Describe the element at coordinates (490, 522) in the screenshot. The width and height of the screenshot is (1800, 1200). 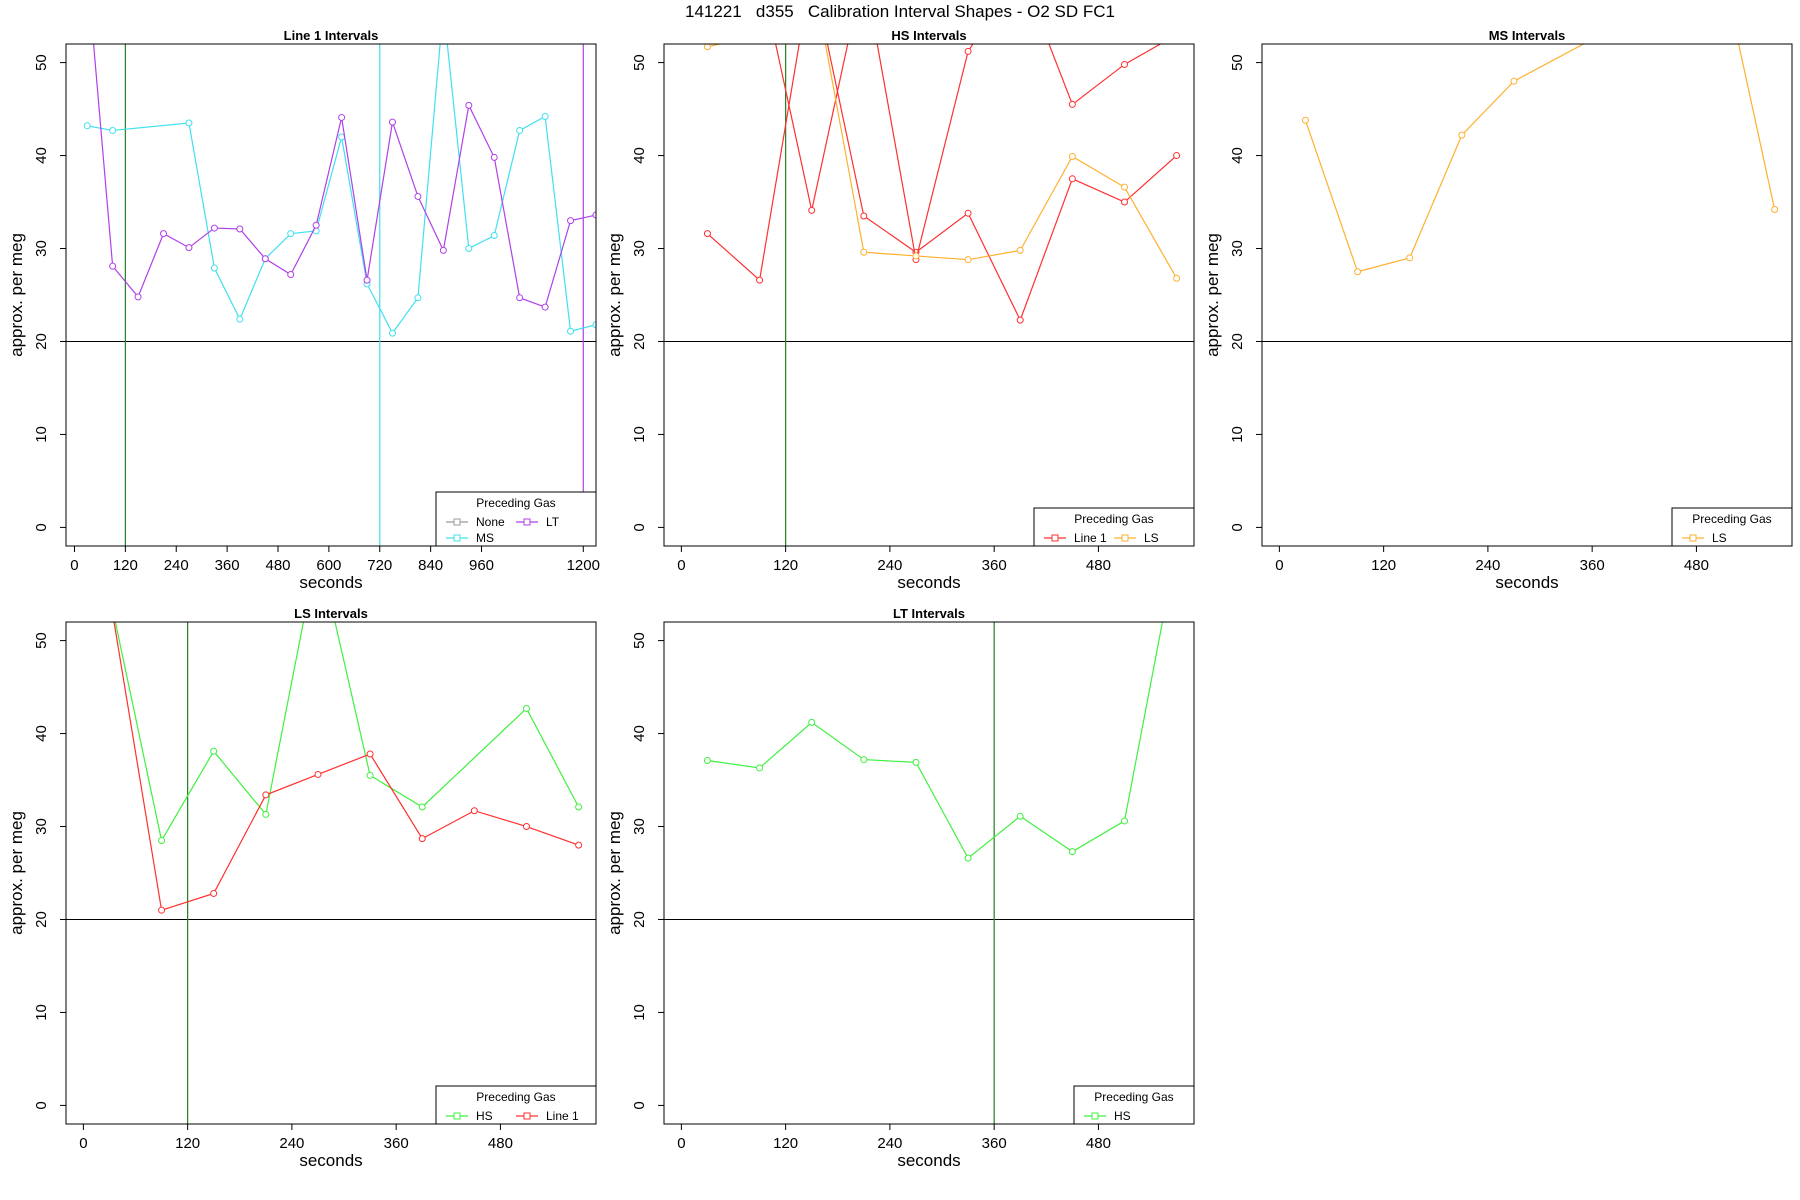
I see `legend-entry-none: None` at that location.